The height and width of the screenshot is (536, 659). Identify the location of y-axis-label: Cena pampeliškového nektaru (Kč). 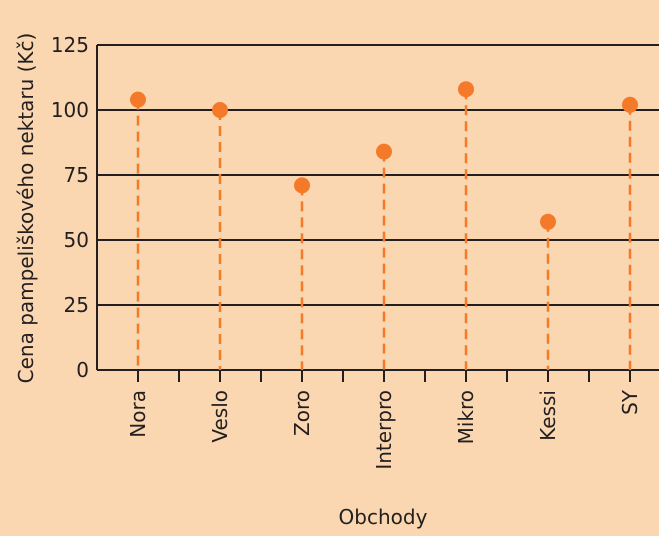
(26, 208).